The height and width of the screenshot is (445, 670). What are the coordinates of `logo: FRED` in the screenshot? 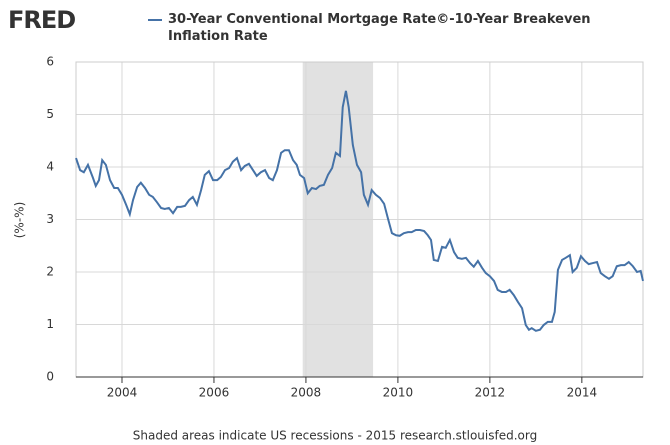 It's located at (42, 20).